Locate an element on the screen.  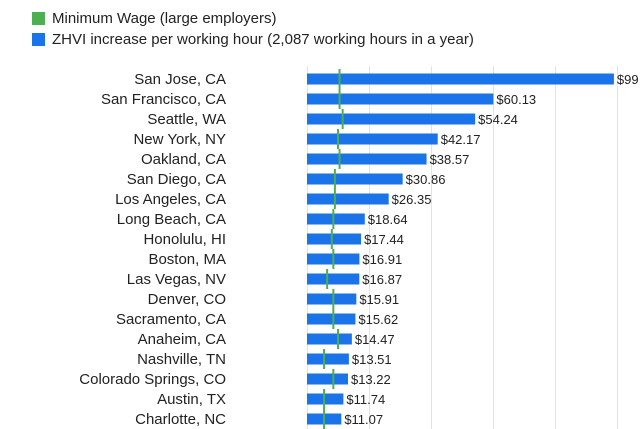
category-label: Las Vegas, NV is located at coordinates (176, 279).